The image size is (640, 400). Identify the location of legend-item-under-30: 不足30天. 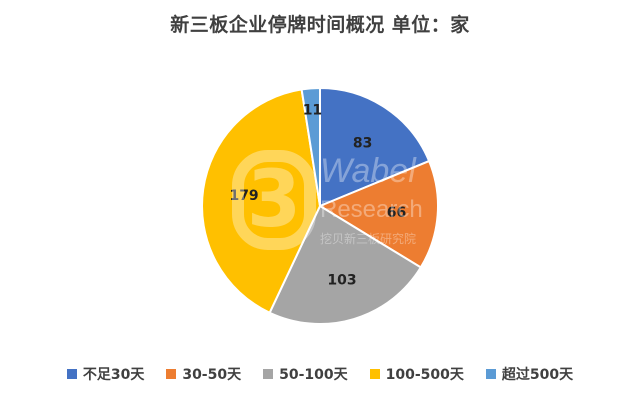
(105, 374).